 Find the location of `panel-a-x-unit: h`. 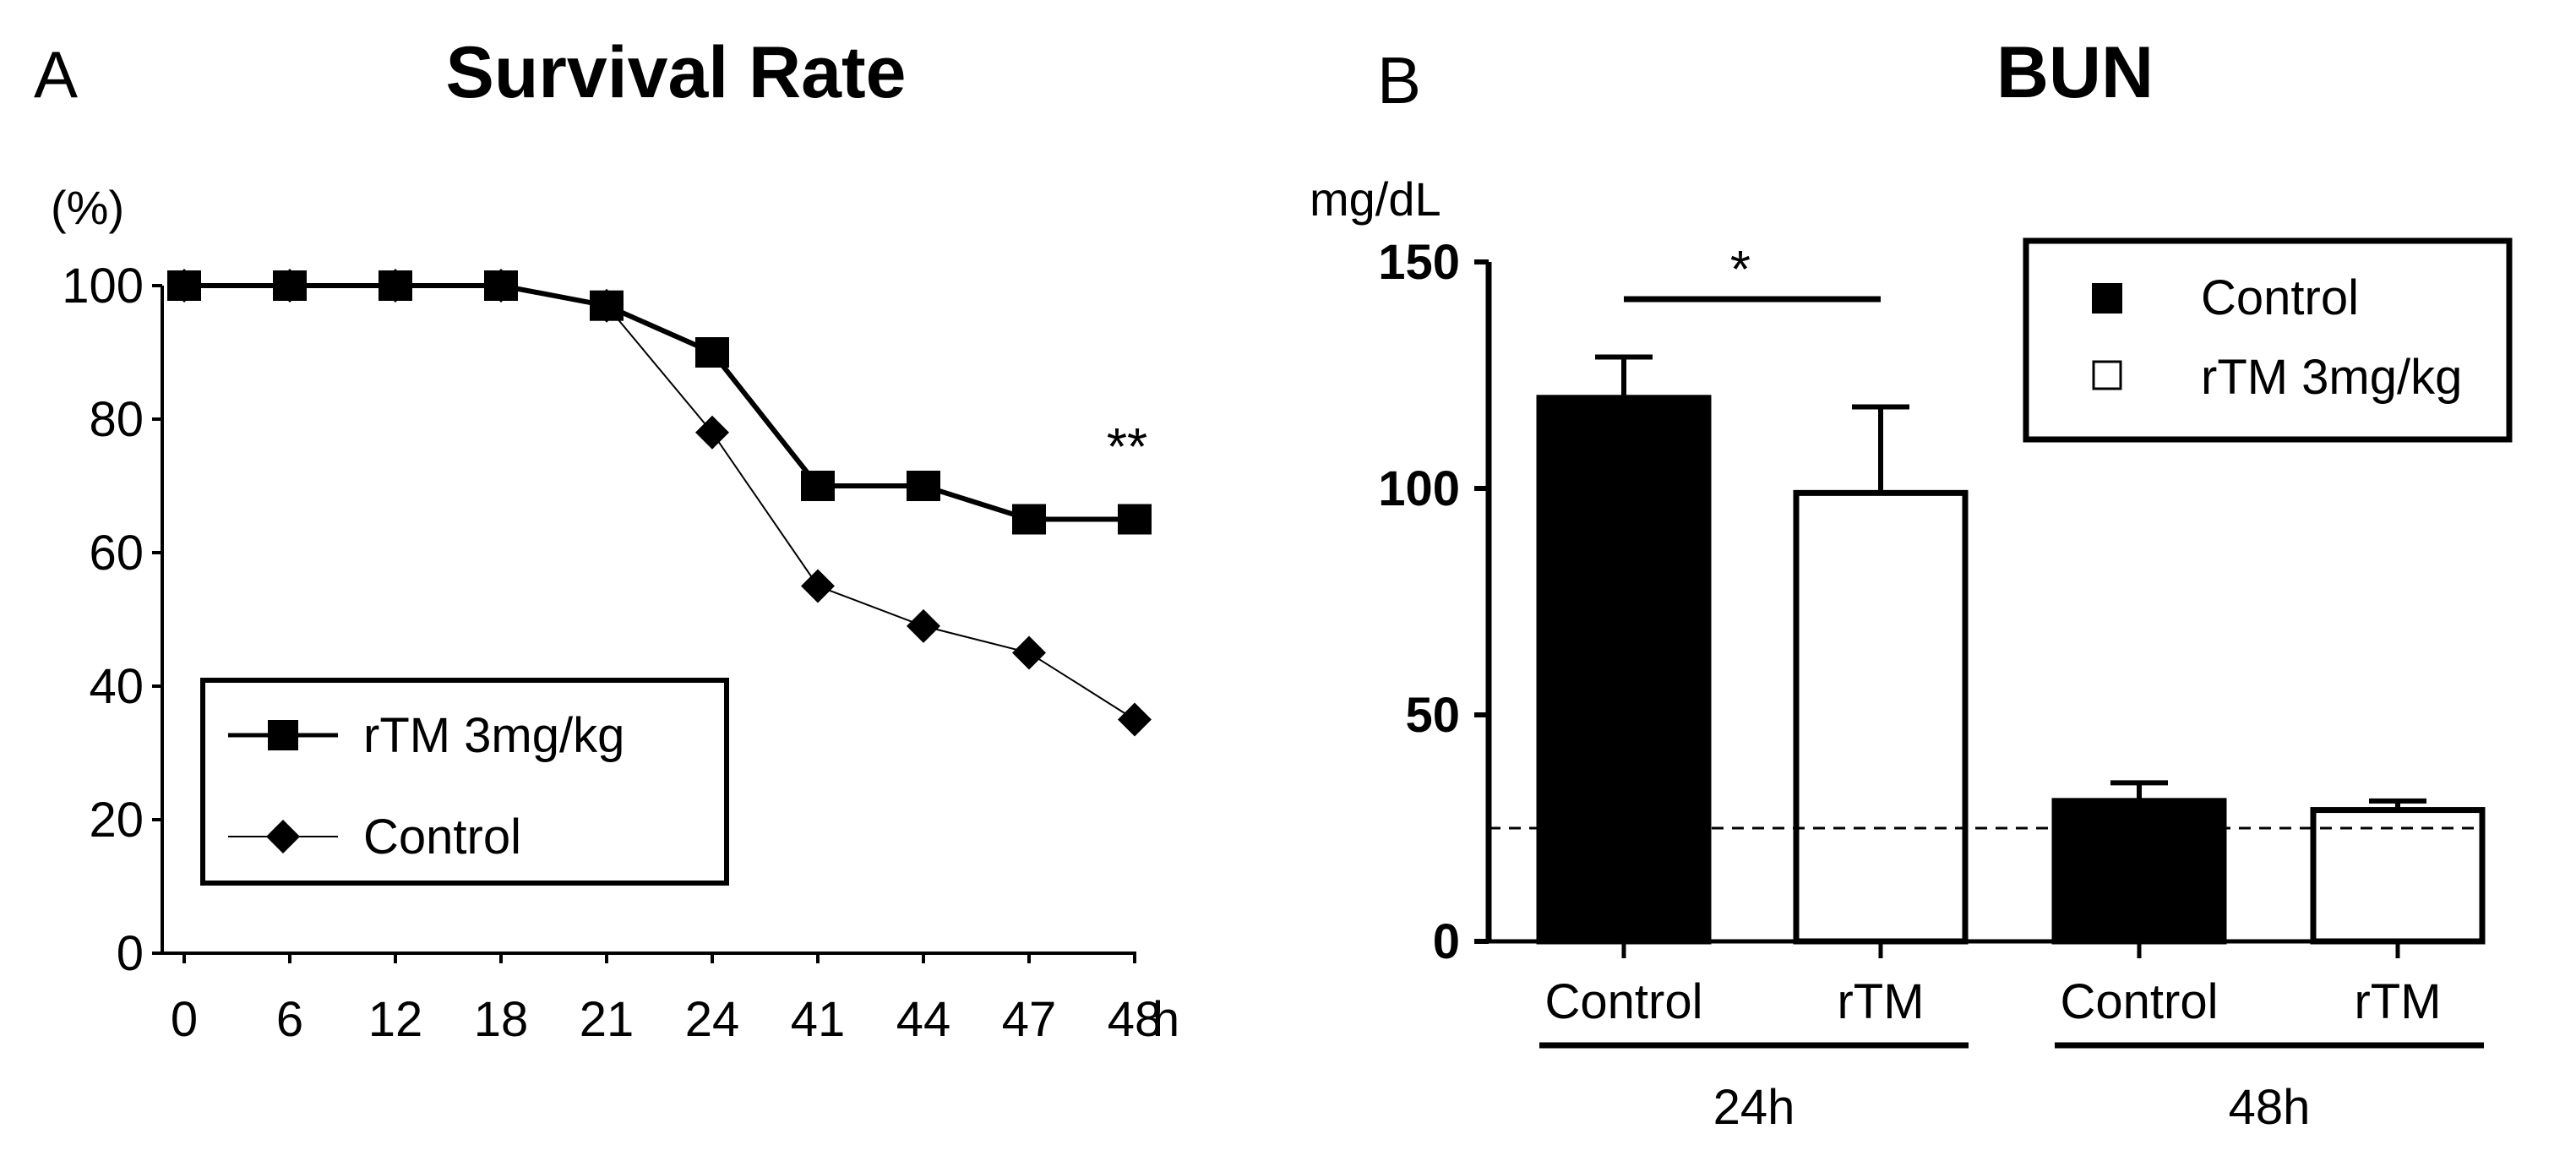

panel-a-x-unit: h is located at coordinates (1165, 1019).